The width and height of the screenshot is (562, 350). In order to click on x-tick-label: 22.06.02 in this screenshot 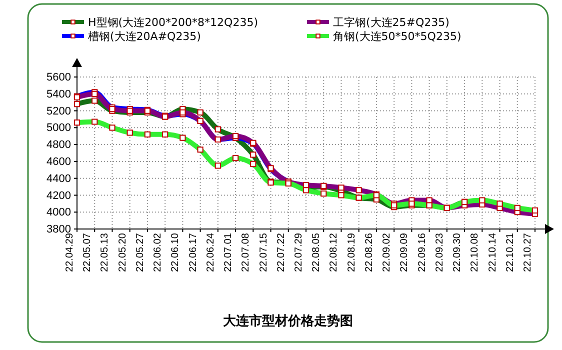, I will do `click(158, 252)`.